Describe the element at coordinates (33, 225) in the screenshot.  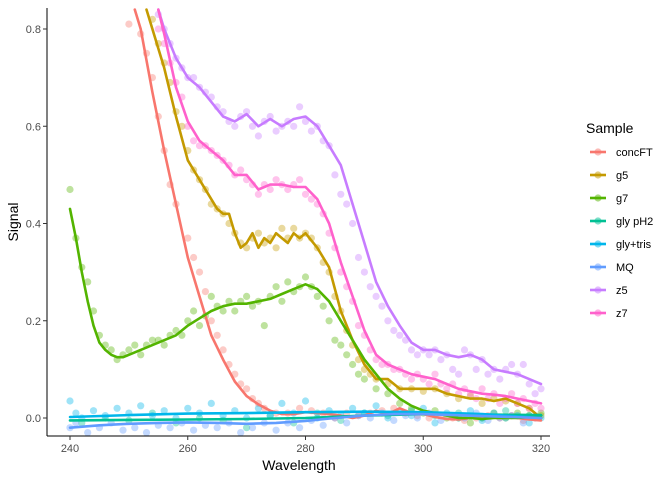
I see `y-tick-label: 0.4` at that location.